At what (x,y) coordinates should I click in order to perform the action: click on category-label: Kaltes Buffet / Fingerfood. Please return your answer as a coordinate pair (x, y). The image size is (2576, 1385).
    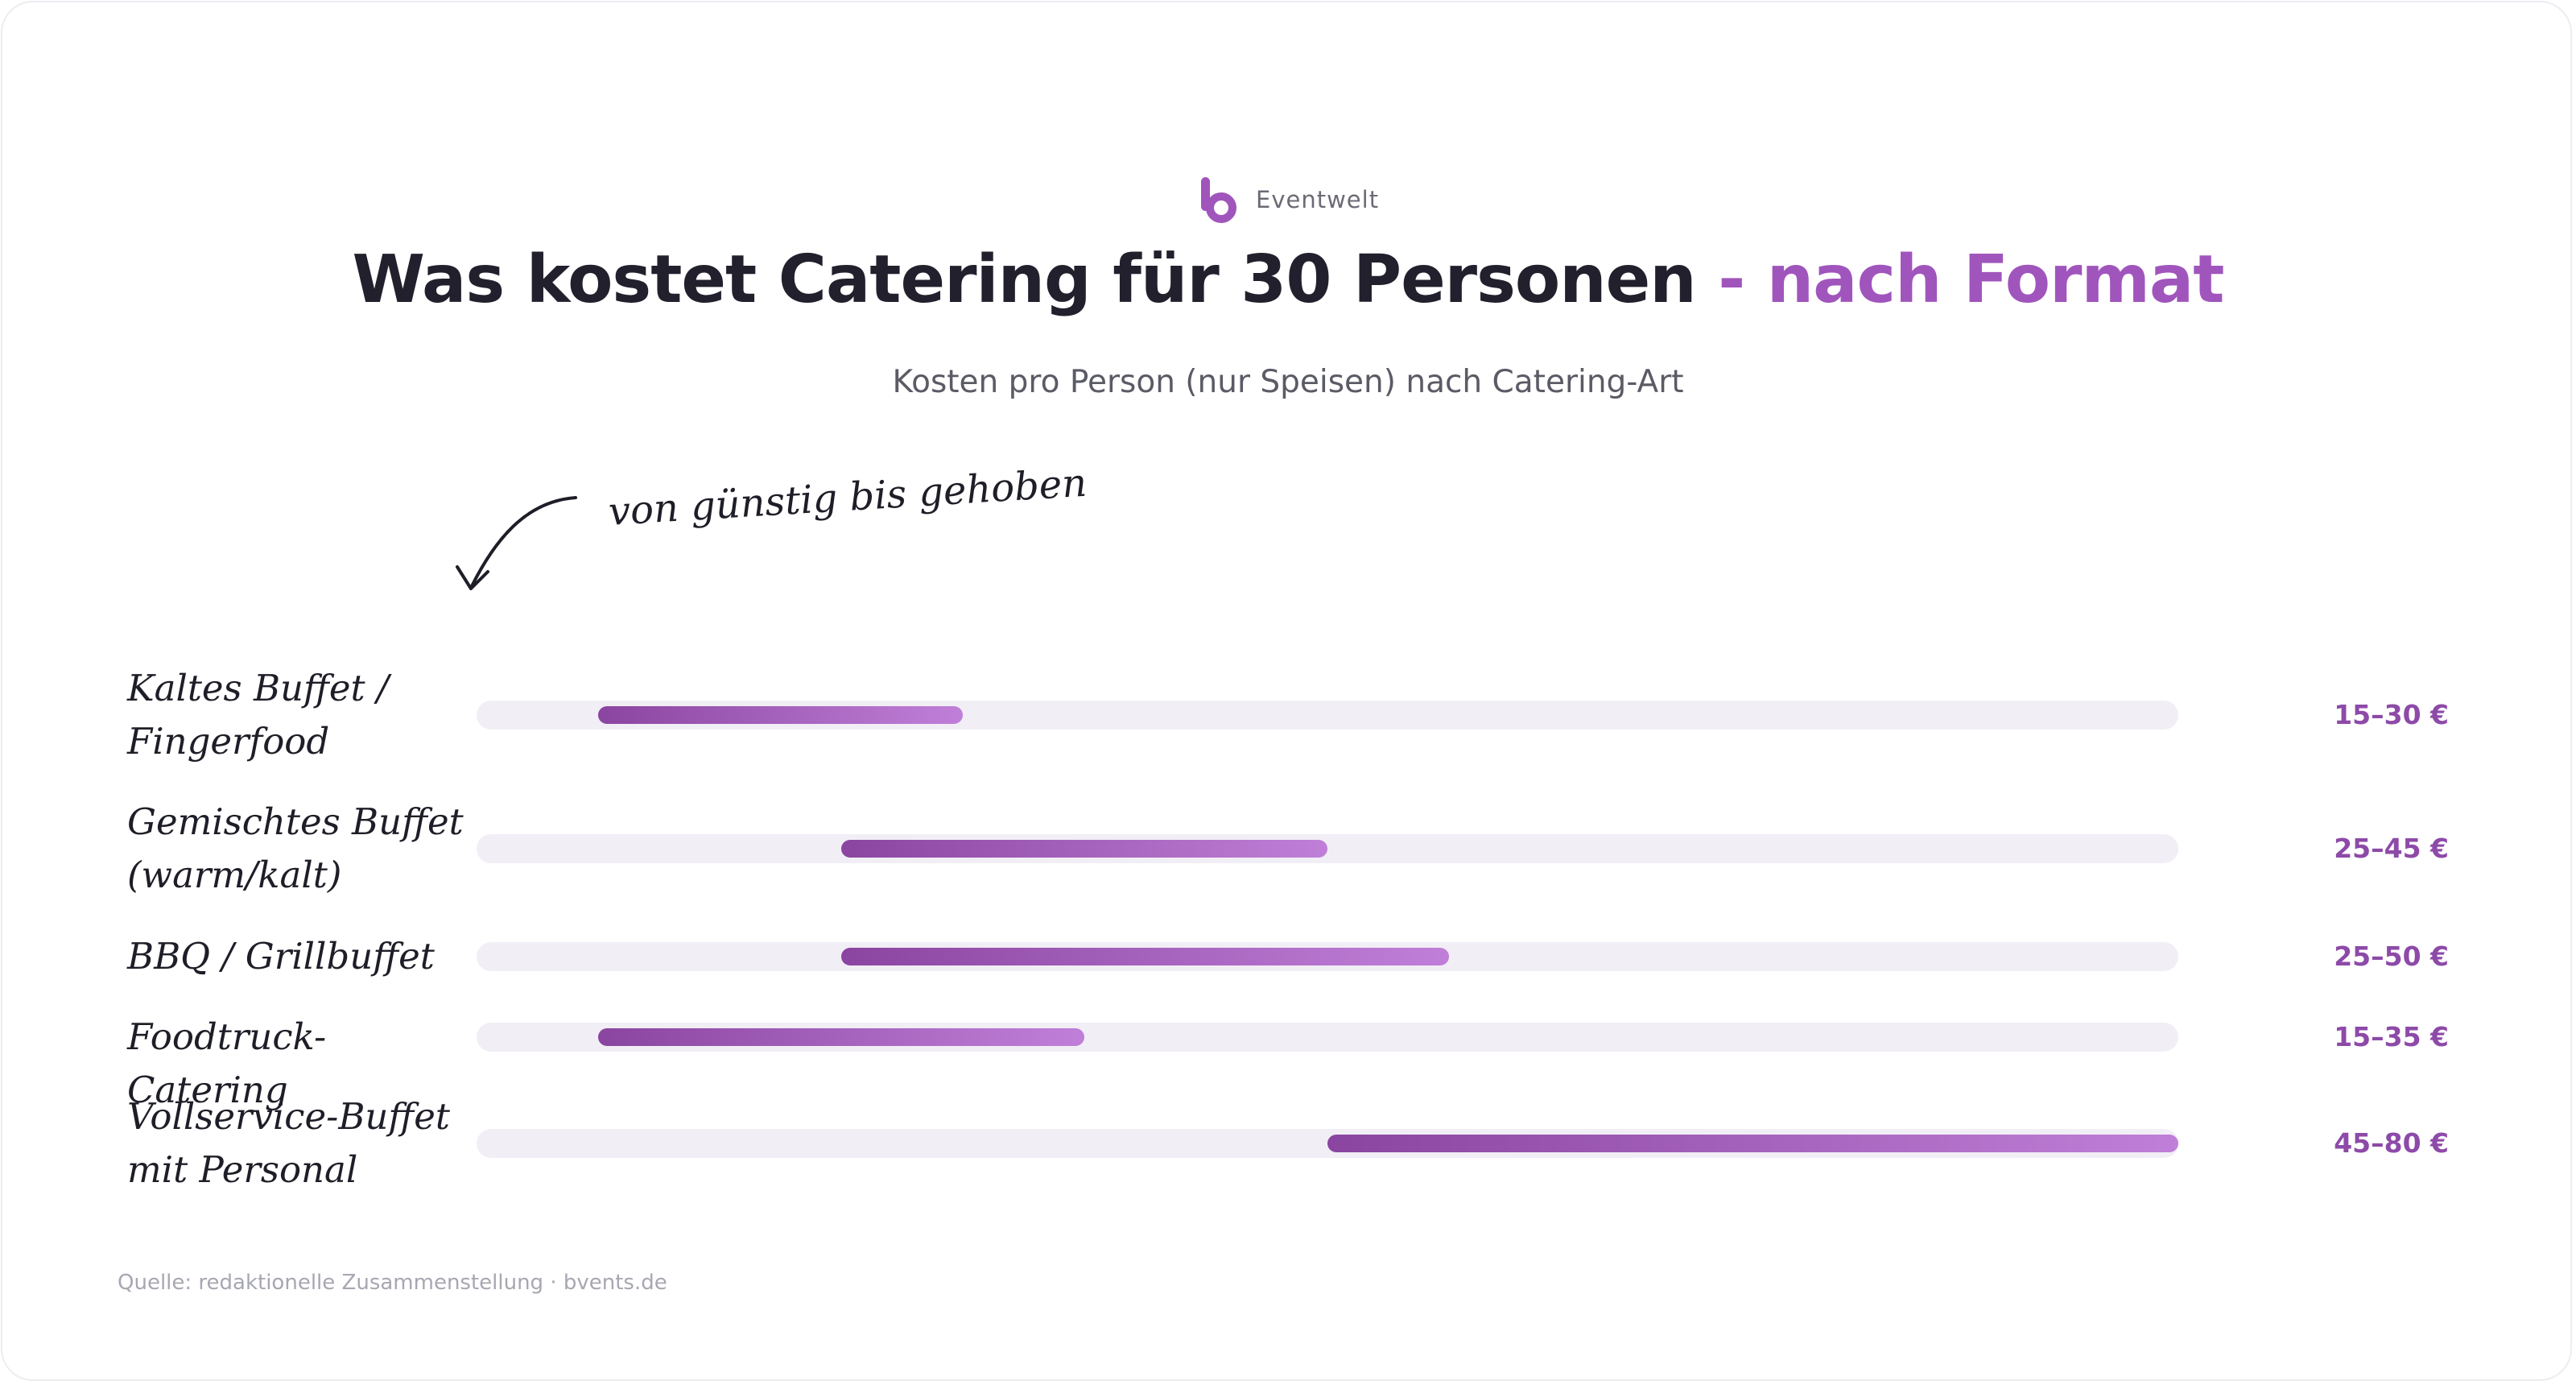
    Looking at the image, I should click on (258, 715).